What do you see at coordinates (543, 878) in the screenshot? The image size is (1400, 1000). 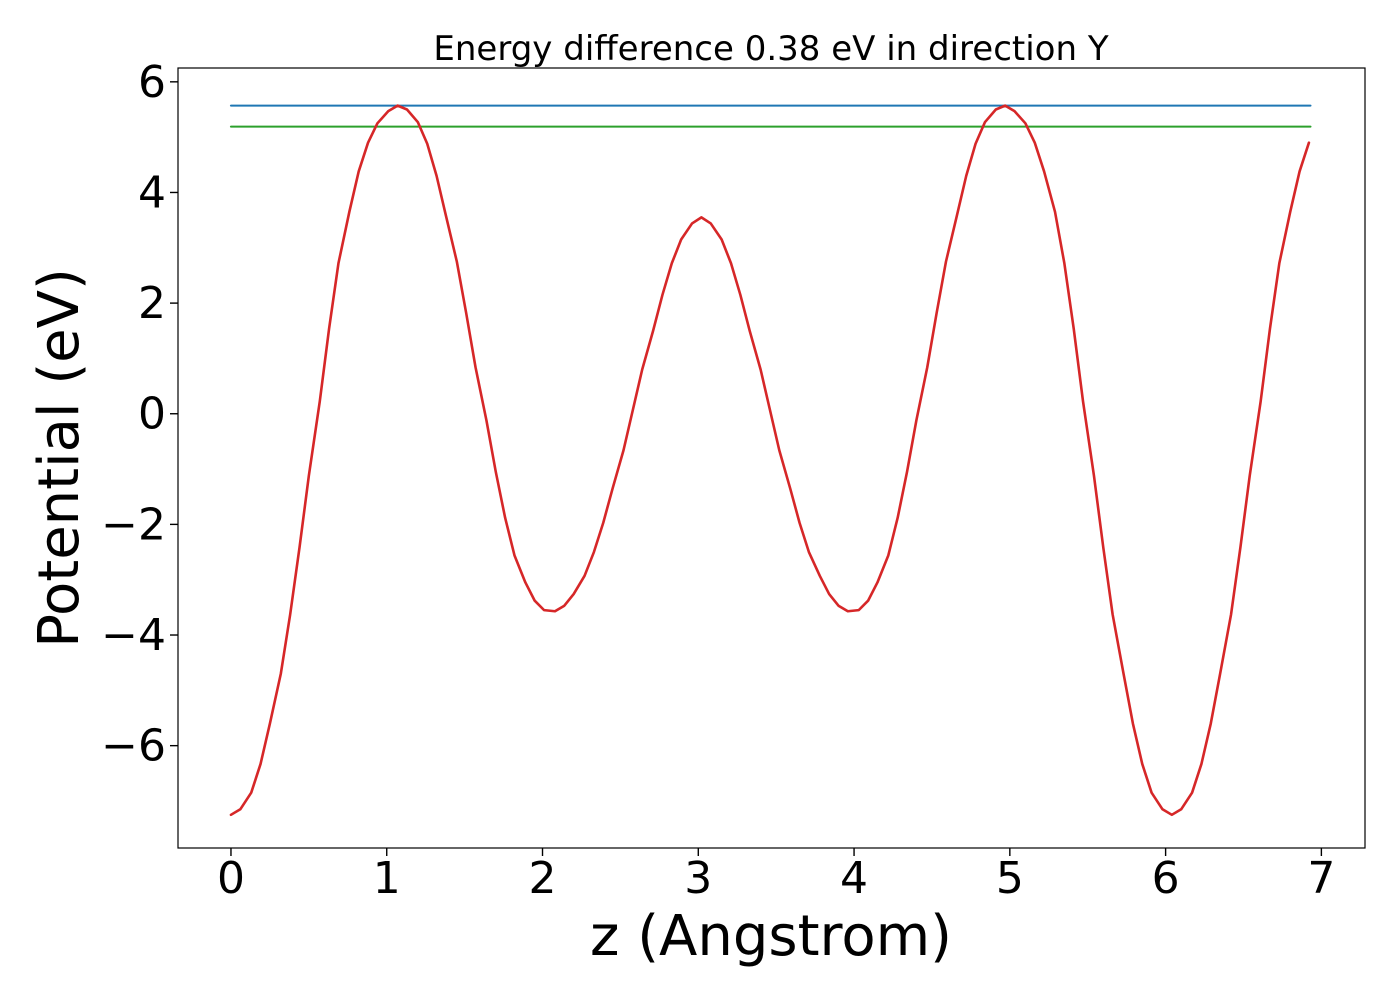 I see `x-tick-label: 2` at bounding box center [543, 878].